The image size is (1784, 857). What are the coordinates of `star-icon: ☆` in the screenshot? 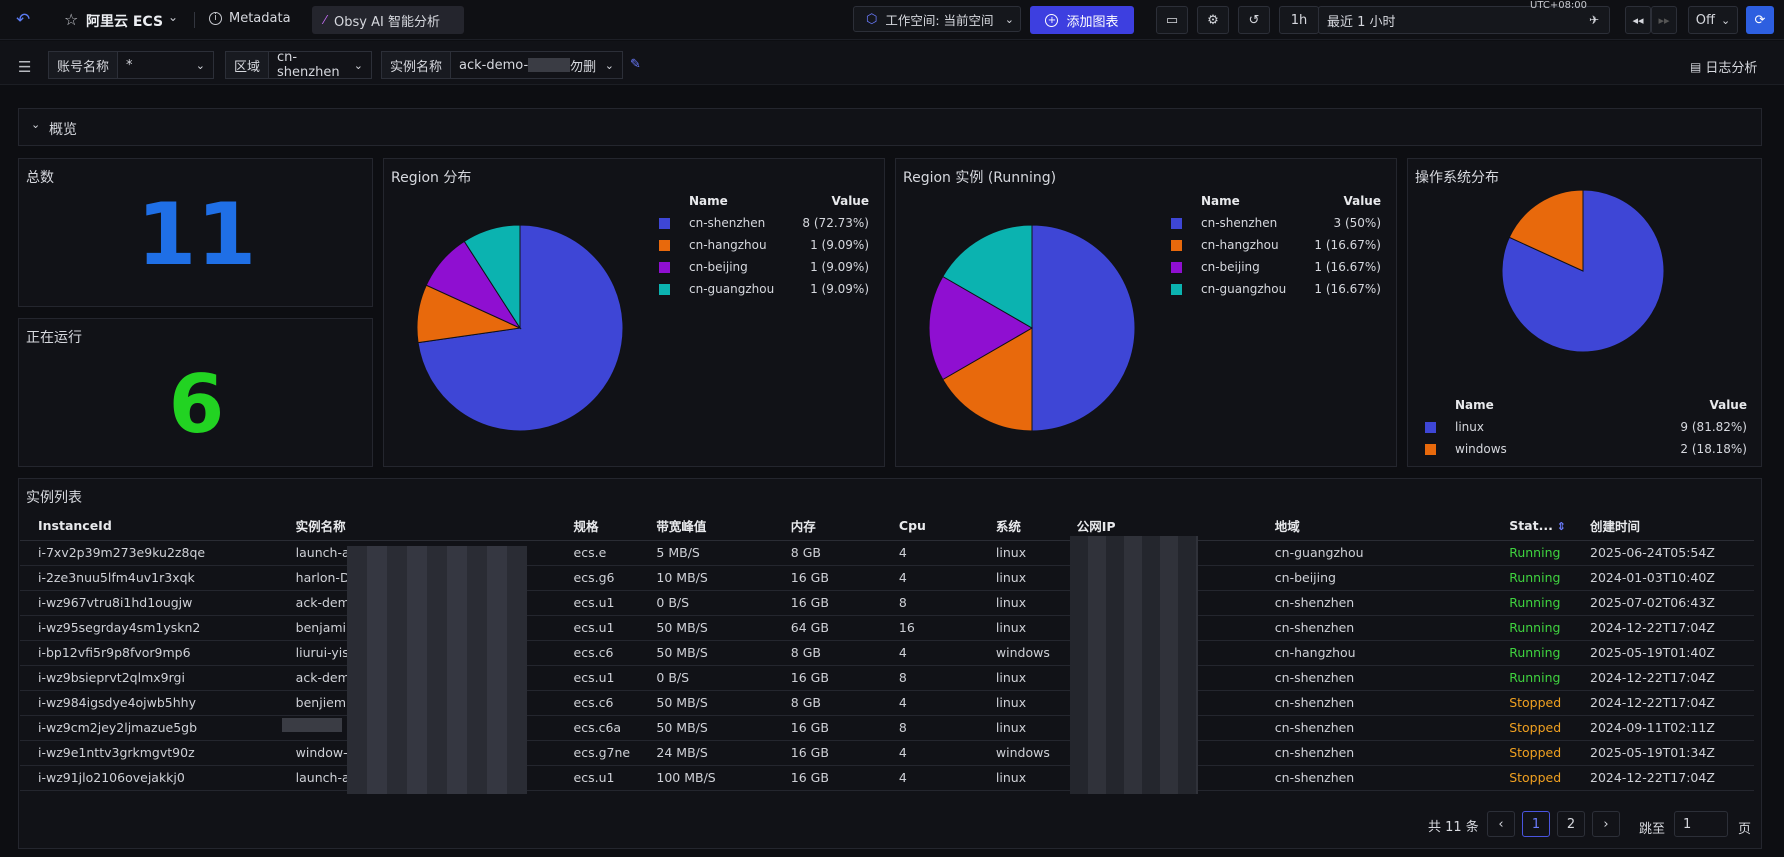 It's located at (71, 19).